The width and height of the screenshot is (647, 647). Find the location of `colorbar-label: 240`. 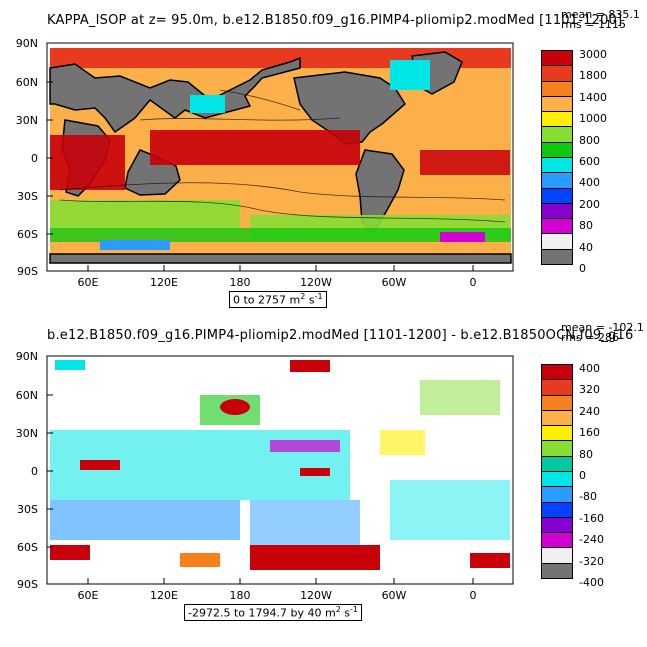

colorbar-label: 240 is located at coordinates (589, 411).